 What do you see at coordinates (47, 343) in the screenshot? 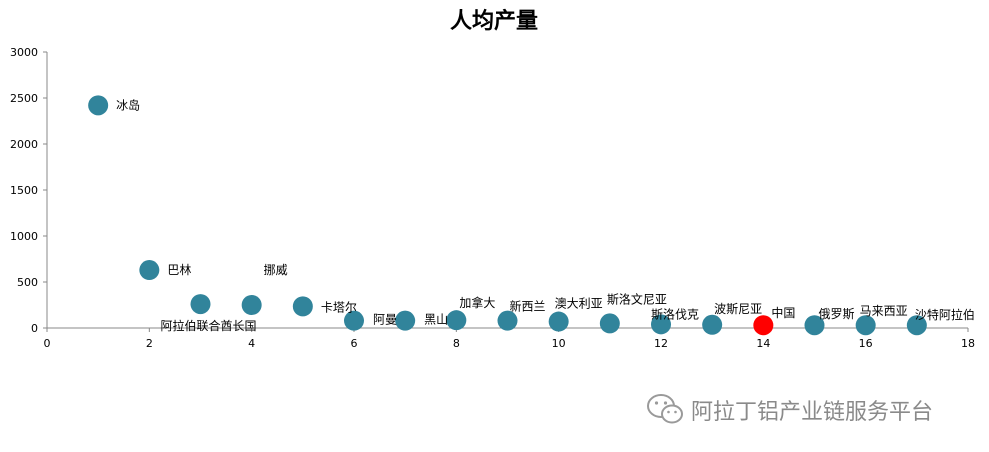
I see `x-tick-label: 0` at bounding box center [47, 343].